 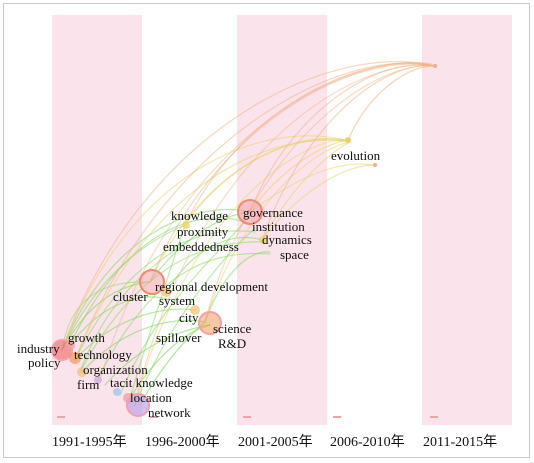 What do you see at coordinates (367, 442) in the screenshot?
I see `period-label-4: 2006-2010年` at bounding box center [367, 442].